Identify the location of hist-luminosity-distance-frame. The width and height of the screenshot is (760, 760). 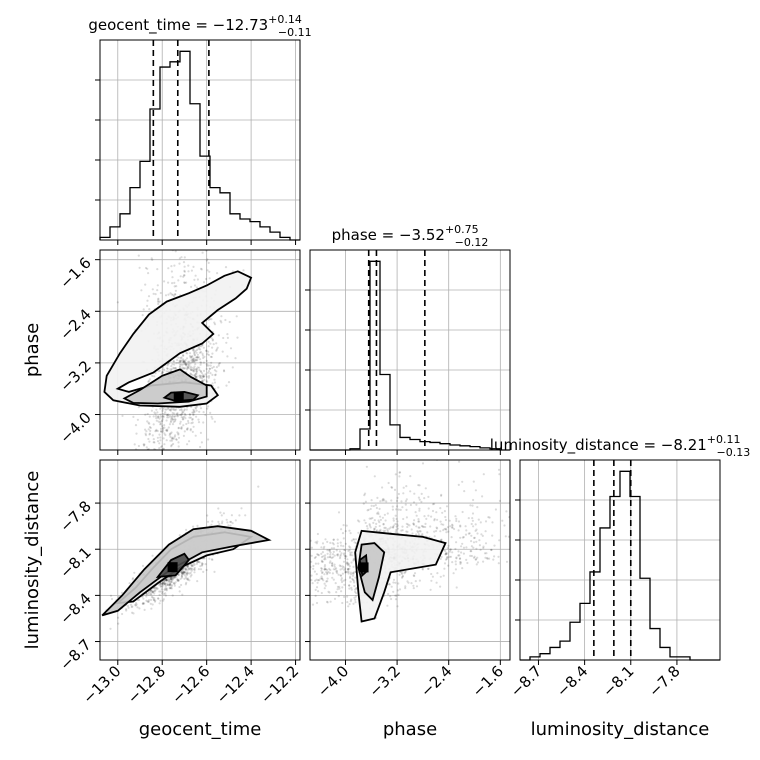
(620, 560).